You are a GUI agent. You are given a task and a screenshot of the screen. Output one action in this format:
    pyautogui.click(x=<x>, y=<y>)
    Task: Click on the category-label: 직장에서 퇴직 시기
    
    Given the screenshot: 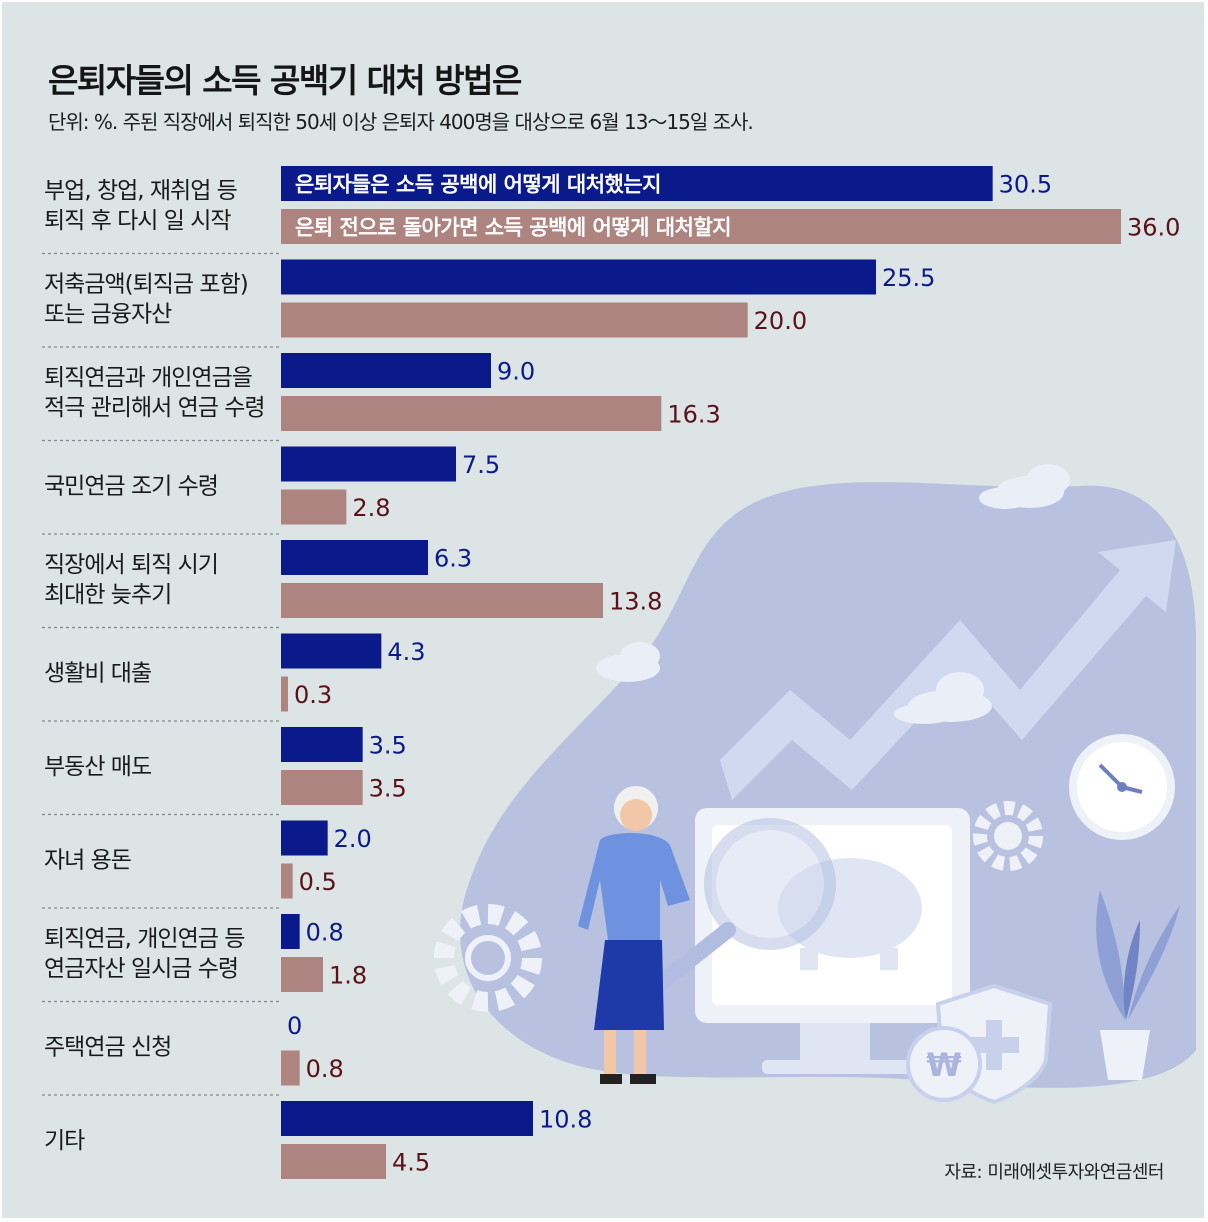 What is the action you would take?
    pyautogui.click(x=131, y=565)
    